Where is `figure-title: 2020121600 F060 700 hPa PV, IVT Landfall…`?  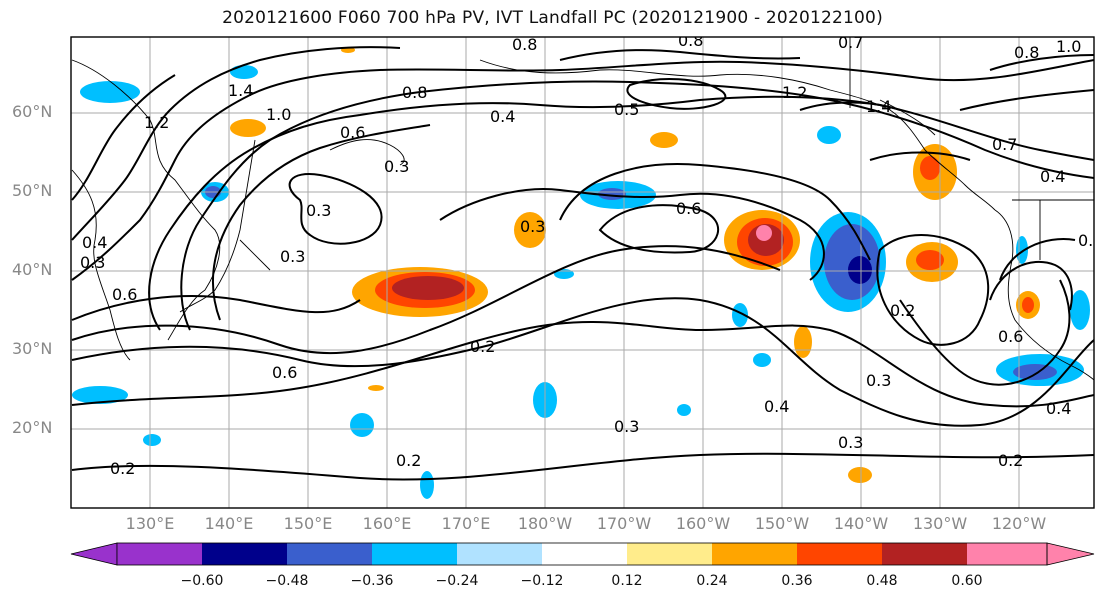 figure-title: 2020121600 F060 700 hPa PV, IVT Landfall… is located at coordinates (552, 18).